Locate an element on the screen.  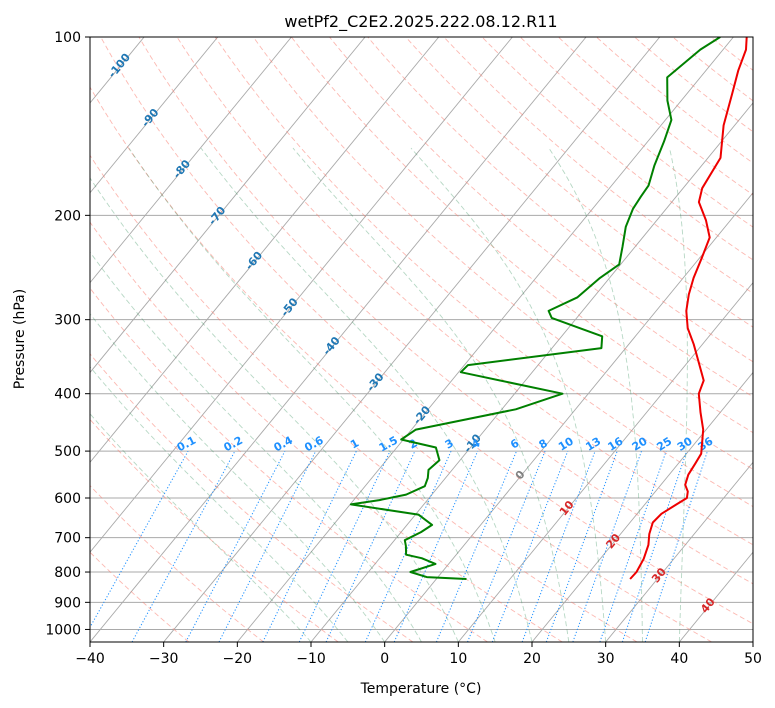
x-tick-label: 10 is located at coordinates (458, 659).